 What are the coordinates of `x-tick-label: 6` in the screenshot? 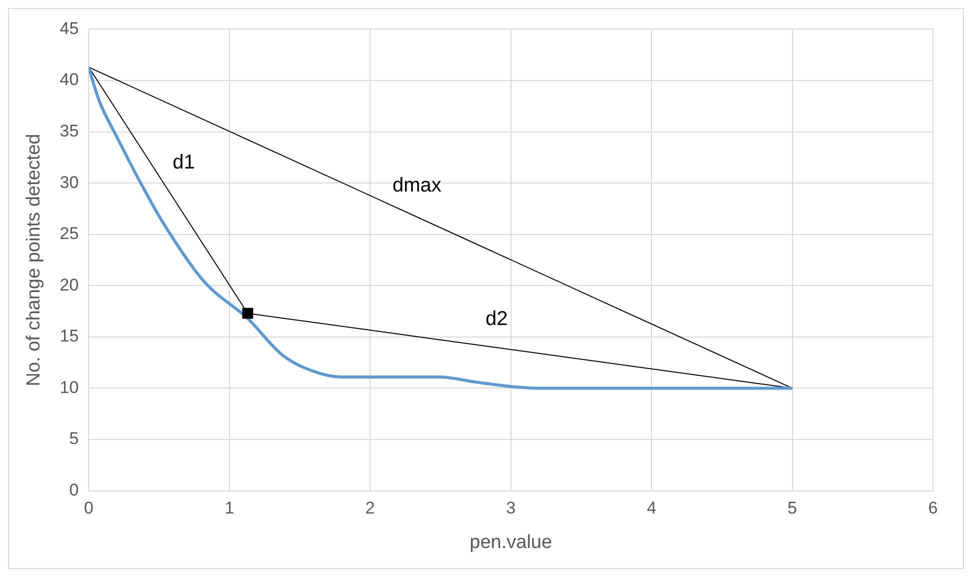 It's located at (933, 508).